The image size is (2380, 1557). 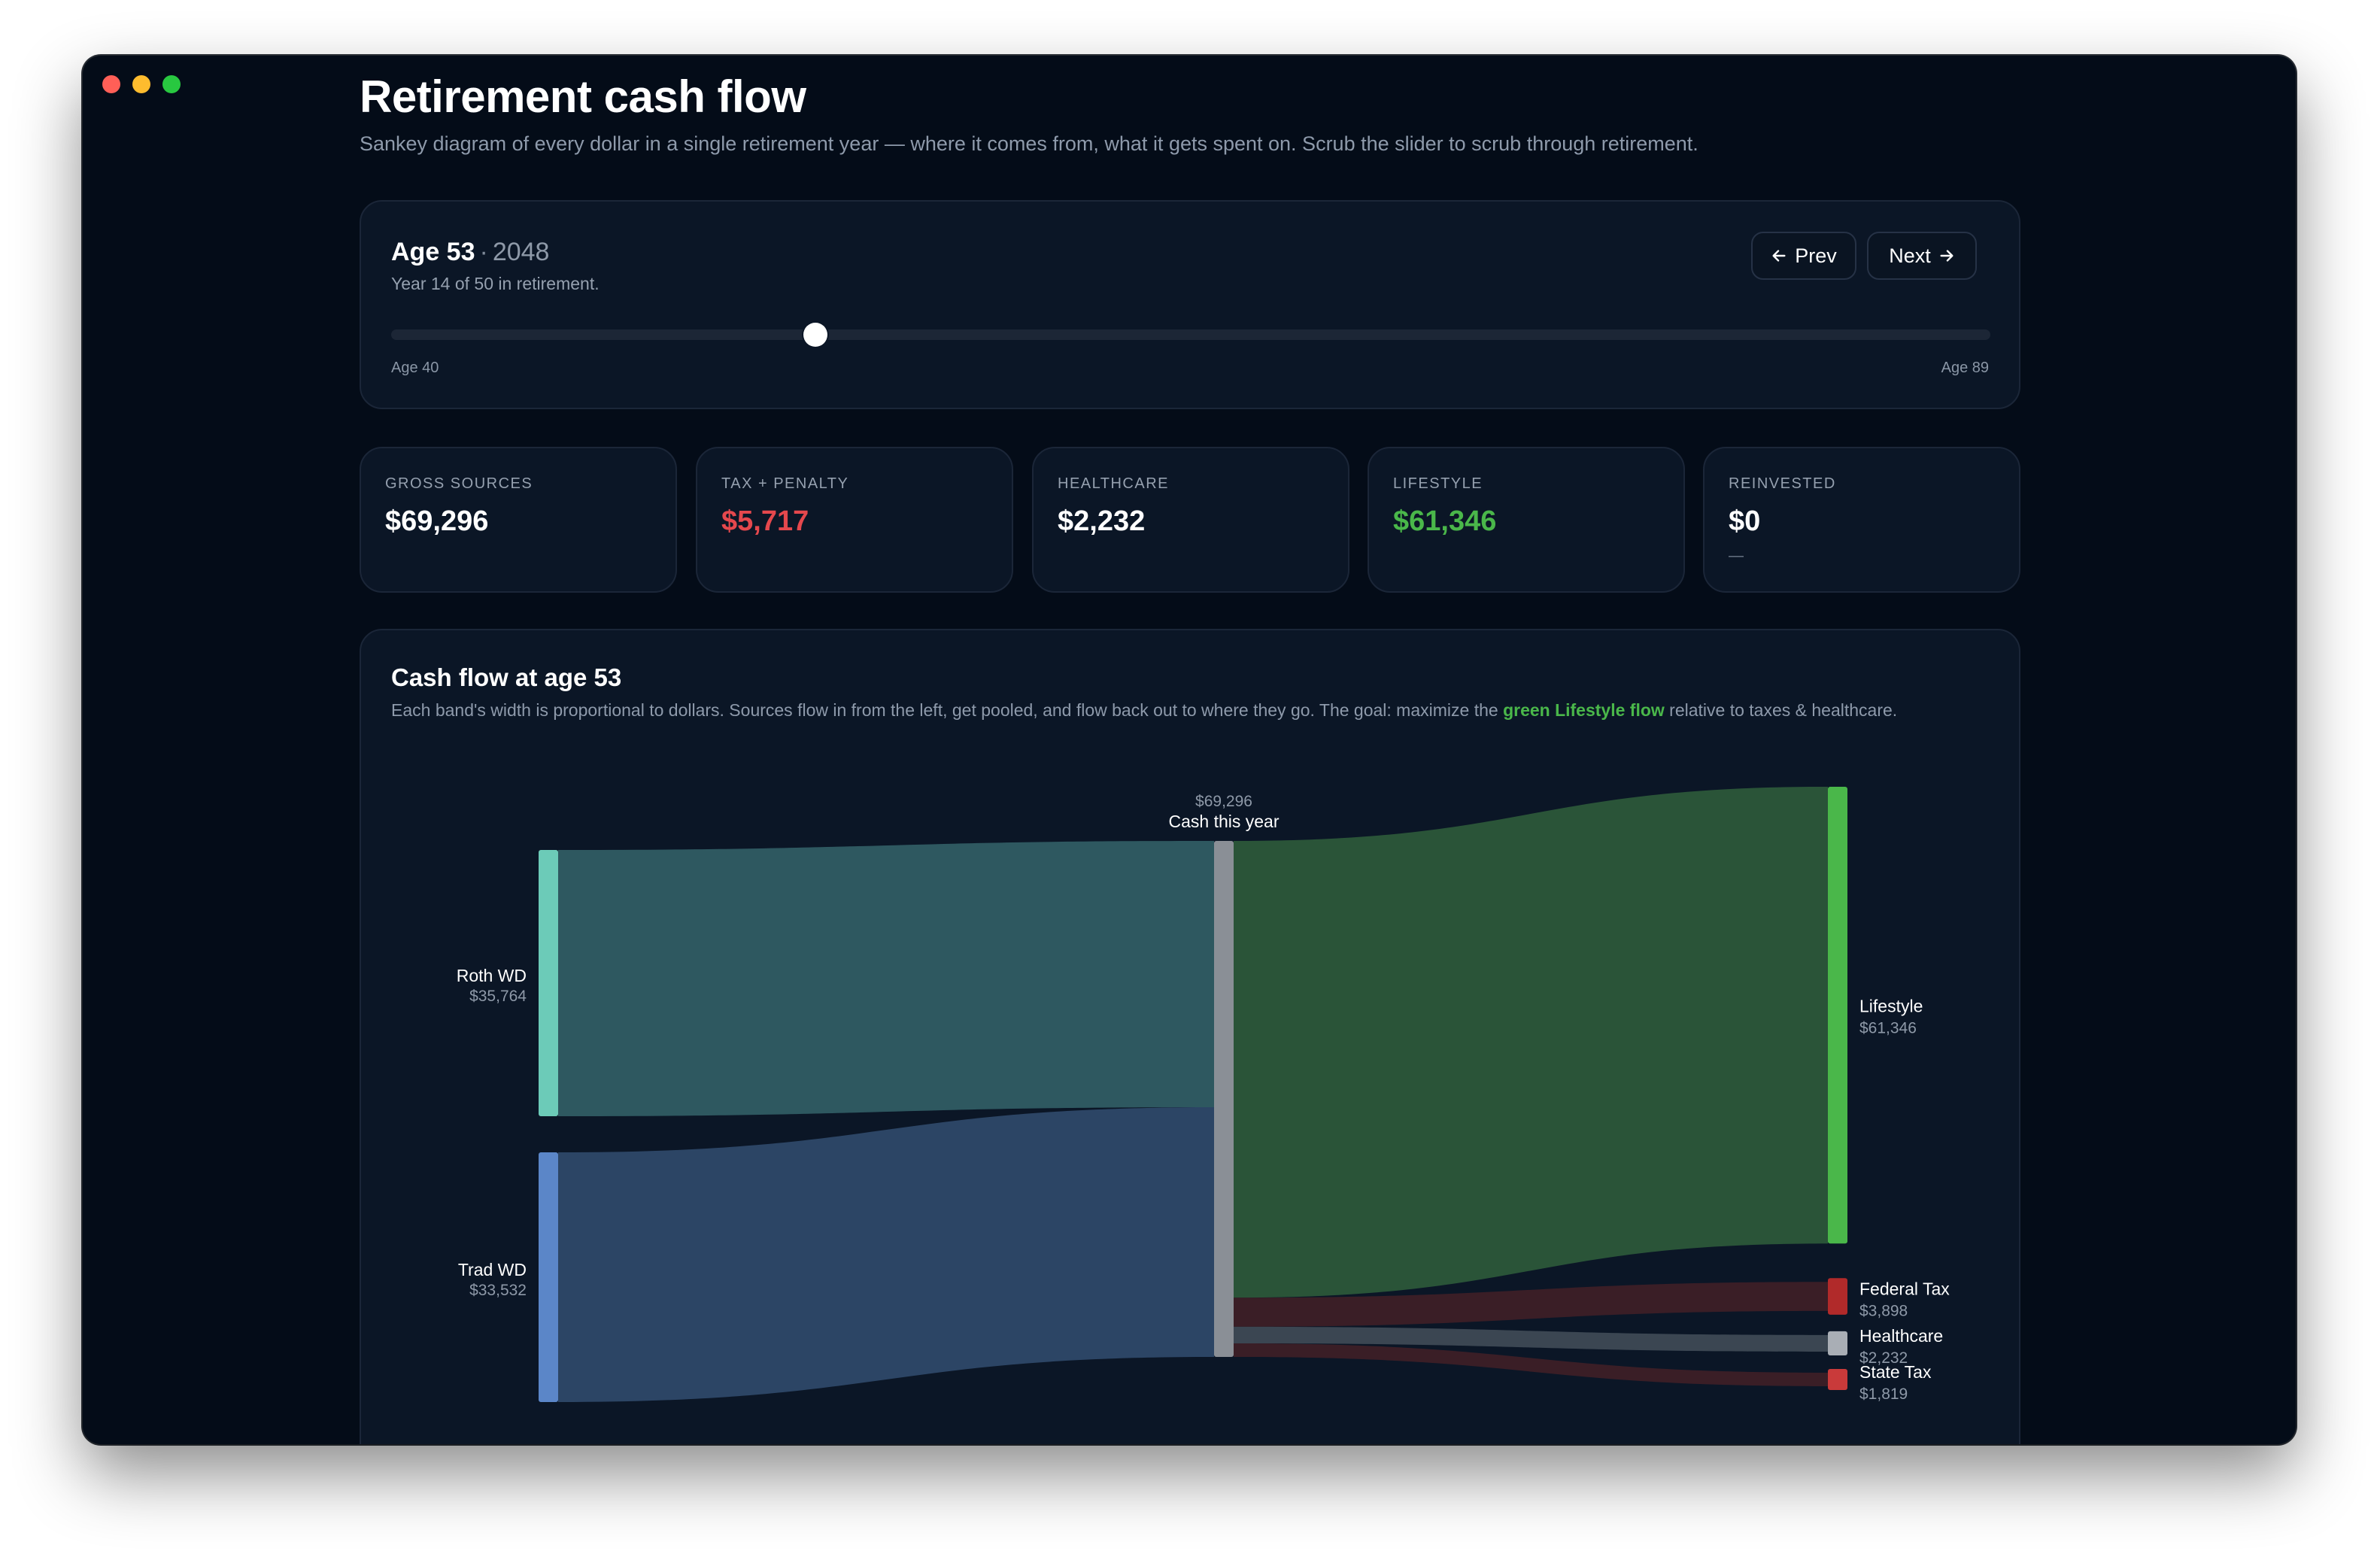 What do you see at coordinates (1779, 256) in the screenshot?
I see `arrow-left-icon` at bounding box center [1779, 256].